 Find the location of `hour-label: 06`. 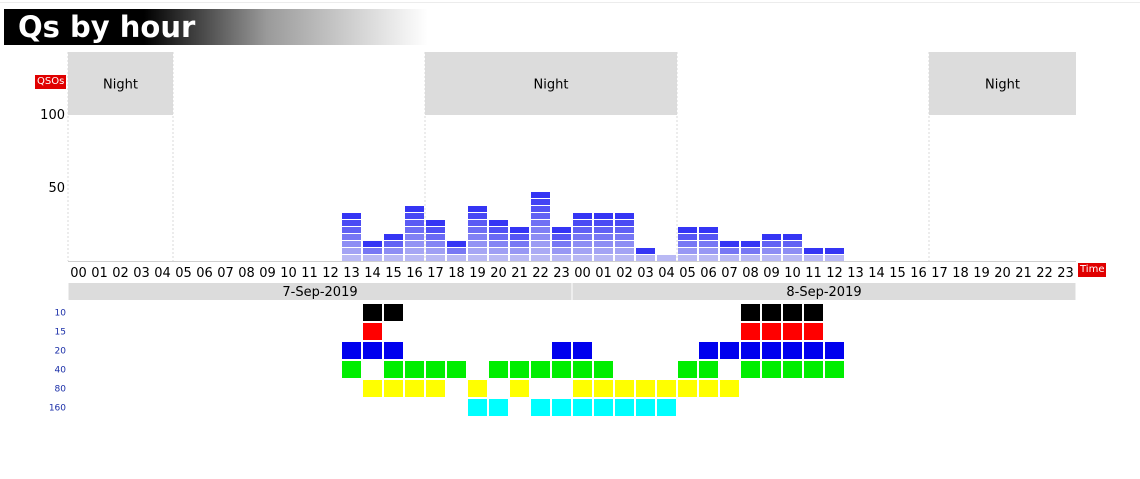

hour-label: 06 is located at coordinates (708, 273).